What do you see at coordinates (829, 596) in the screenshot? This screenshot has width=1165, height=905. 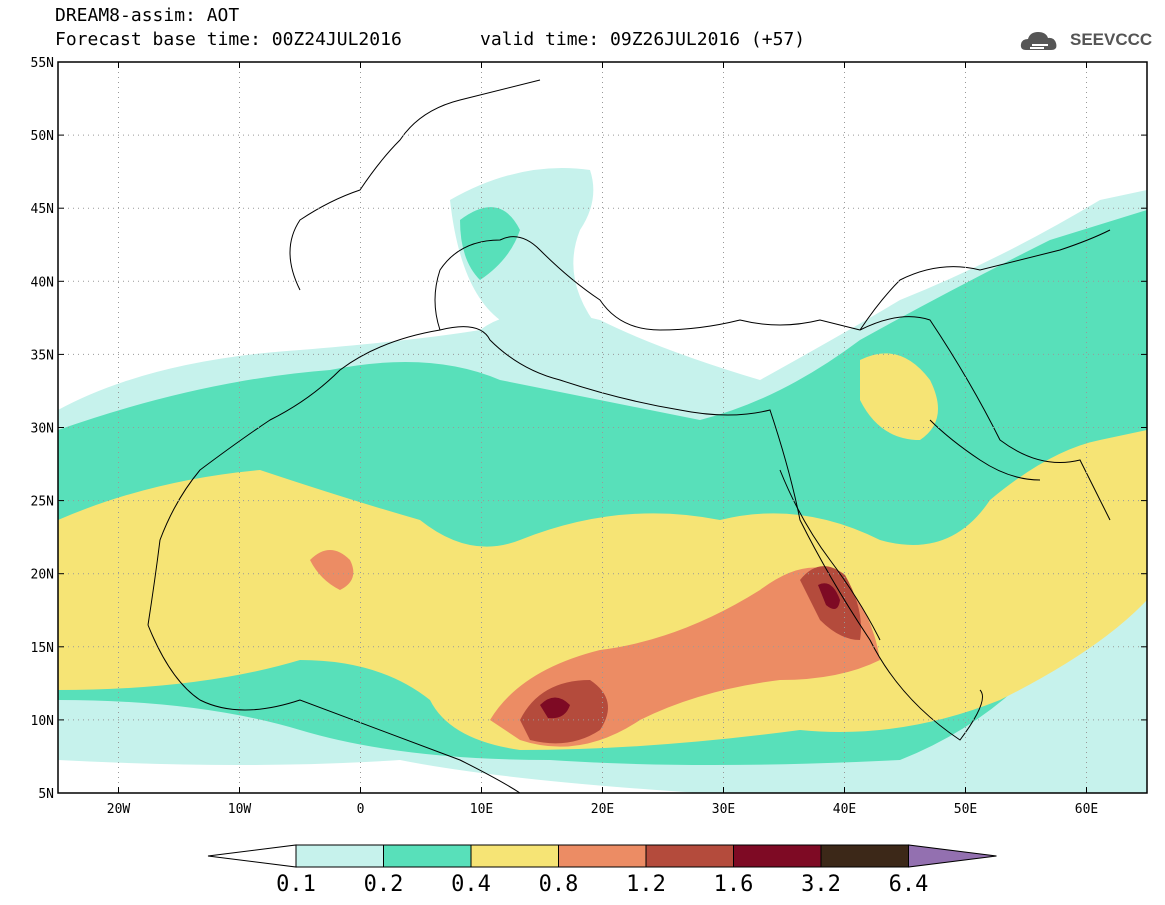 I see `aot-band-1.6-ethiopia` at bounding box center [829, 596].